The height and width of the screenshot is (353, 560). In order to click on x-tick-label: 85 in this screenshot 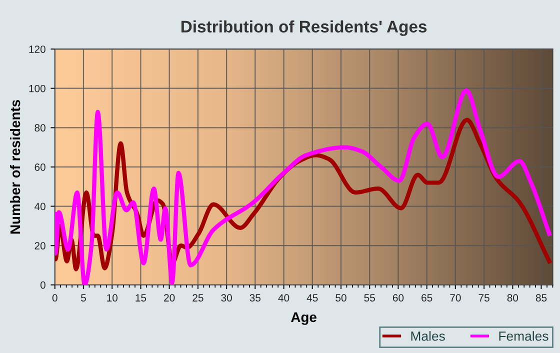, I will do `click(541, 298)`.